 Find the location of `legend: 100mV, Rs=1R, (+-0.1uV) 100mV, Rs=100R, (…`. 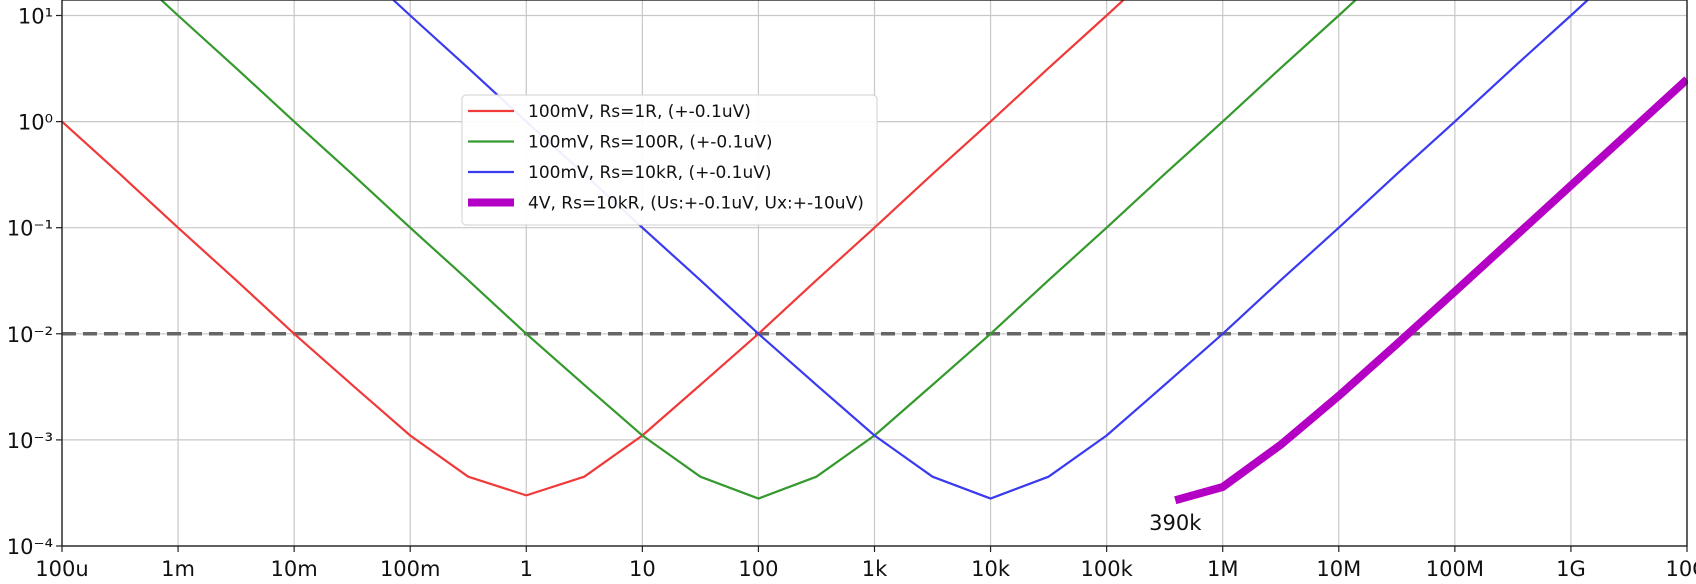

legend: 100mV, Rs=1R, (+-0.1uV) 100mV, Rs=100R, (… is located at coordinates (669, 160).